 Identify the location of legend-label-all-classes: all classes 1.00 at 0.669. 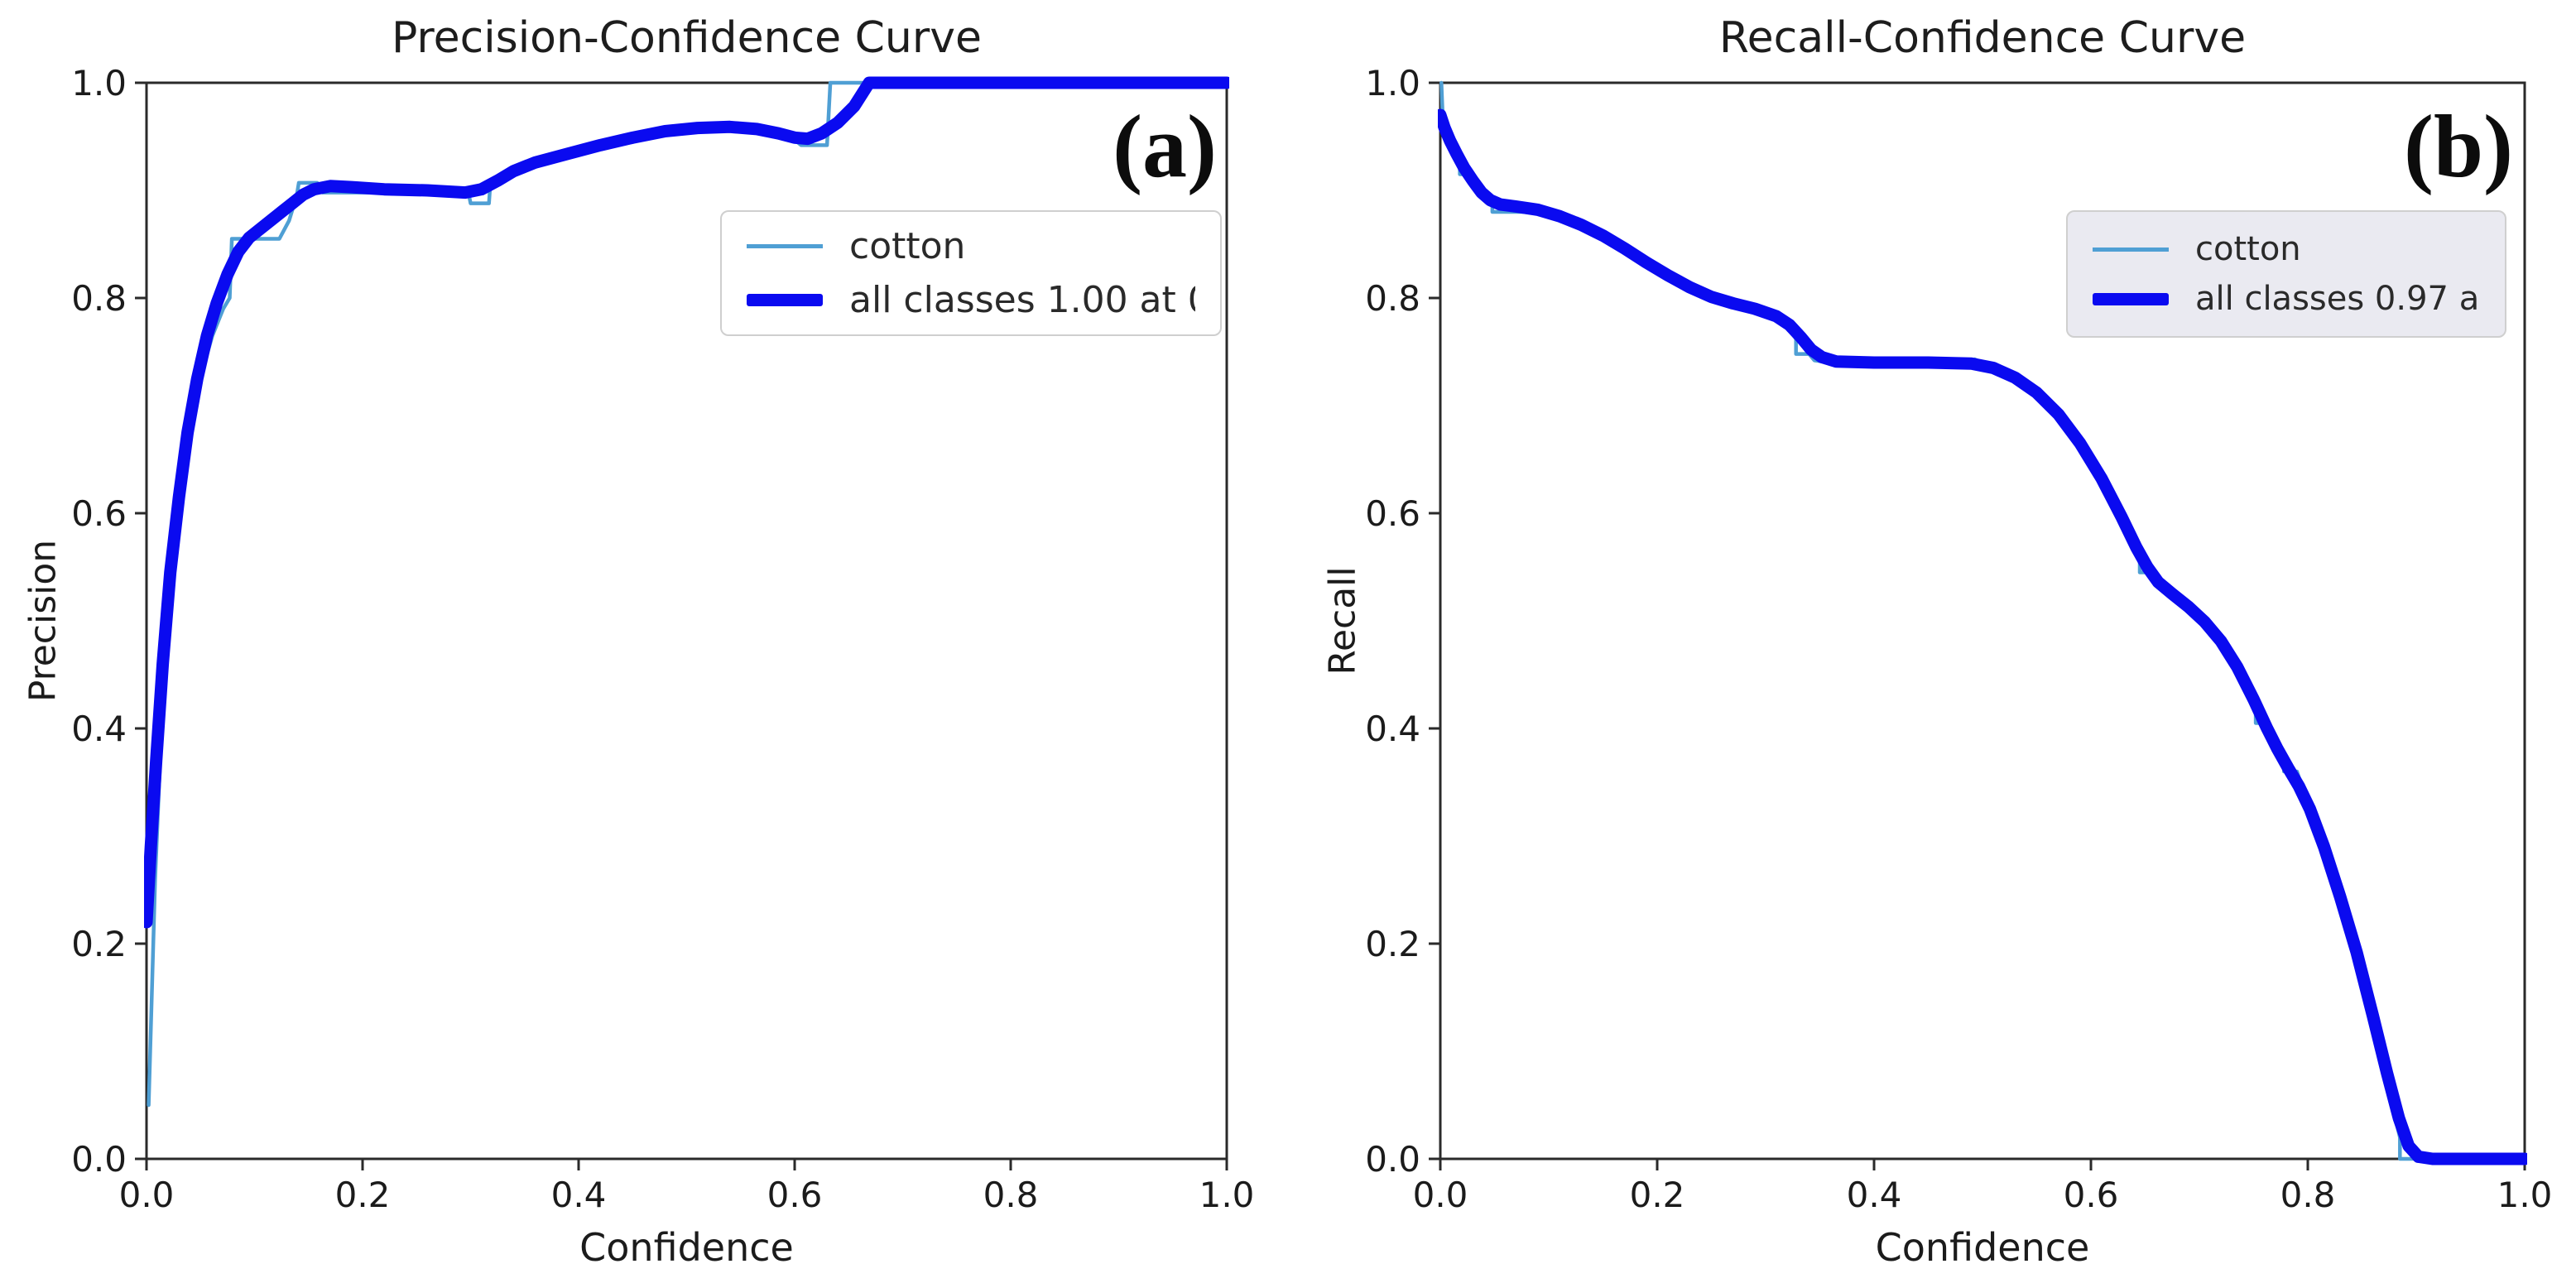
(1022, 300).